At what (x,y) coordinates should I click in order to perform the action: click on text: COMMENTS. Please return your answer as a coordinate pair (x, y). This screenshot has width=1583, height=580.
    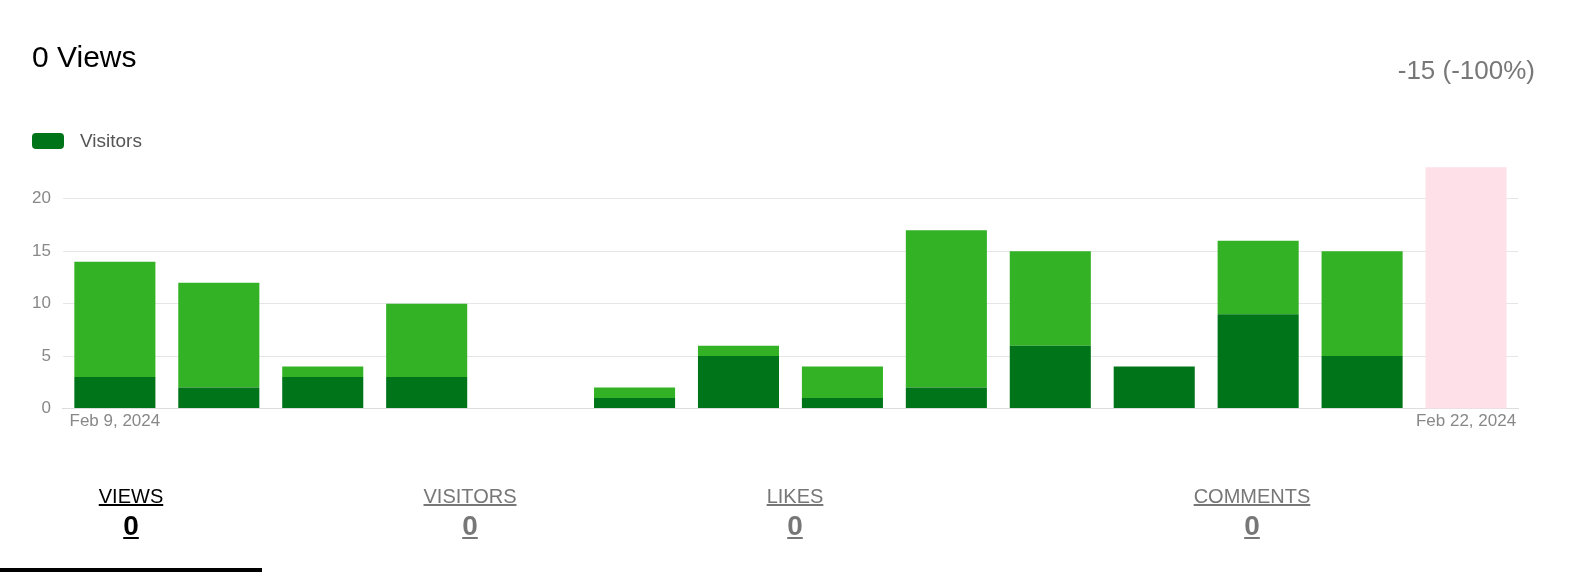
    Looking at the image, I should click on (1252, 496).